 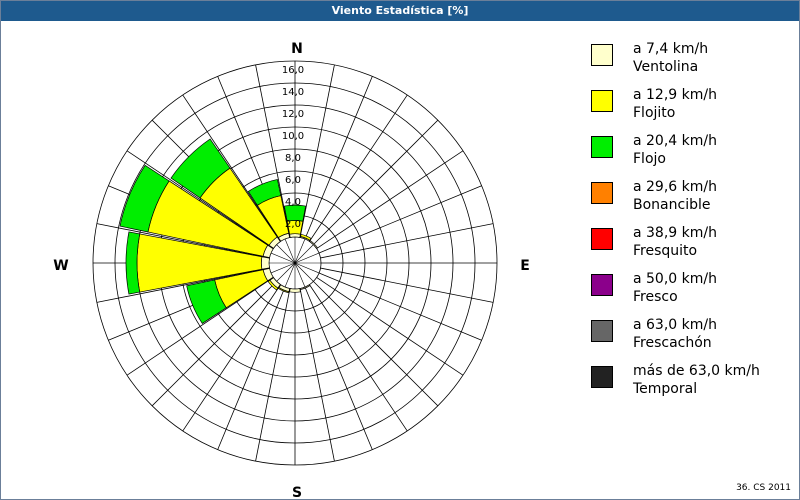 What do you see at coordinates (400, 11) in the screenshot?
I see `chart-title: Viento Estadística [%]` at bounding box center [400, 11].